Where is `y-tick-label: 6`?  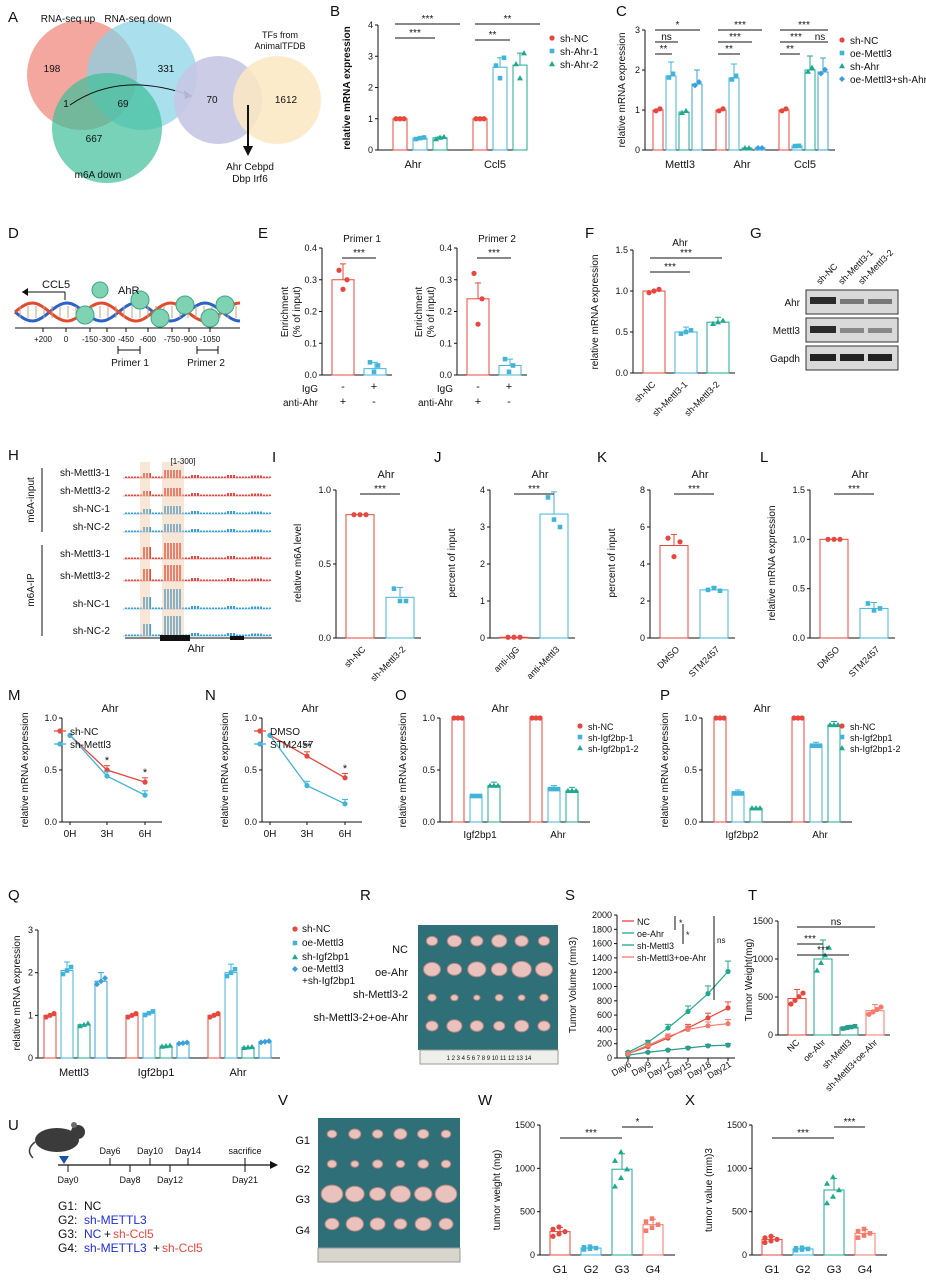
y-tick-label: 6 is located at coordinates (642, 527).